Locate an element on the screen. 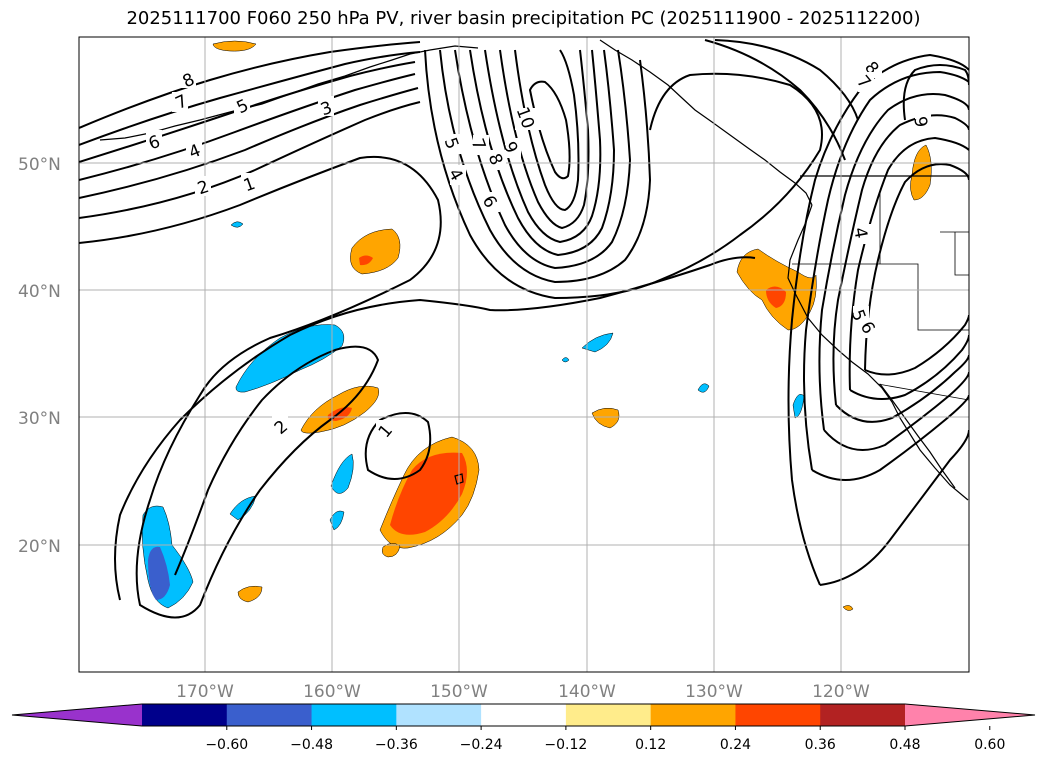  lon-label: 130°W is located at coordinates (714, 692).